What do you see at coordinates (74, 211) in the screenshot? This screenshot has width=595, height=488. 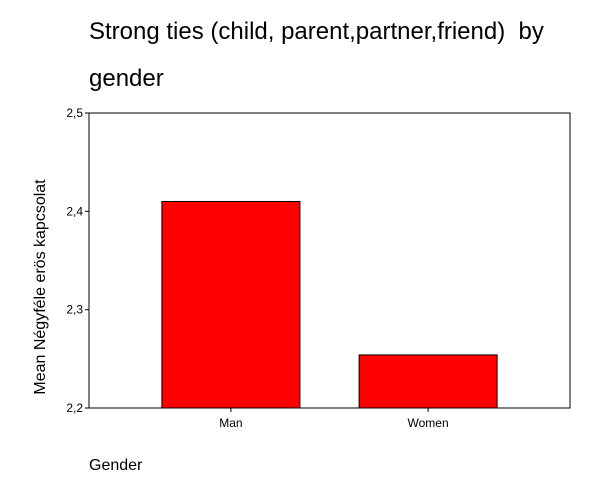 I see `y-tick-label: 2,4` at bounding box center [74, 211].